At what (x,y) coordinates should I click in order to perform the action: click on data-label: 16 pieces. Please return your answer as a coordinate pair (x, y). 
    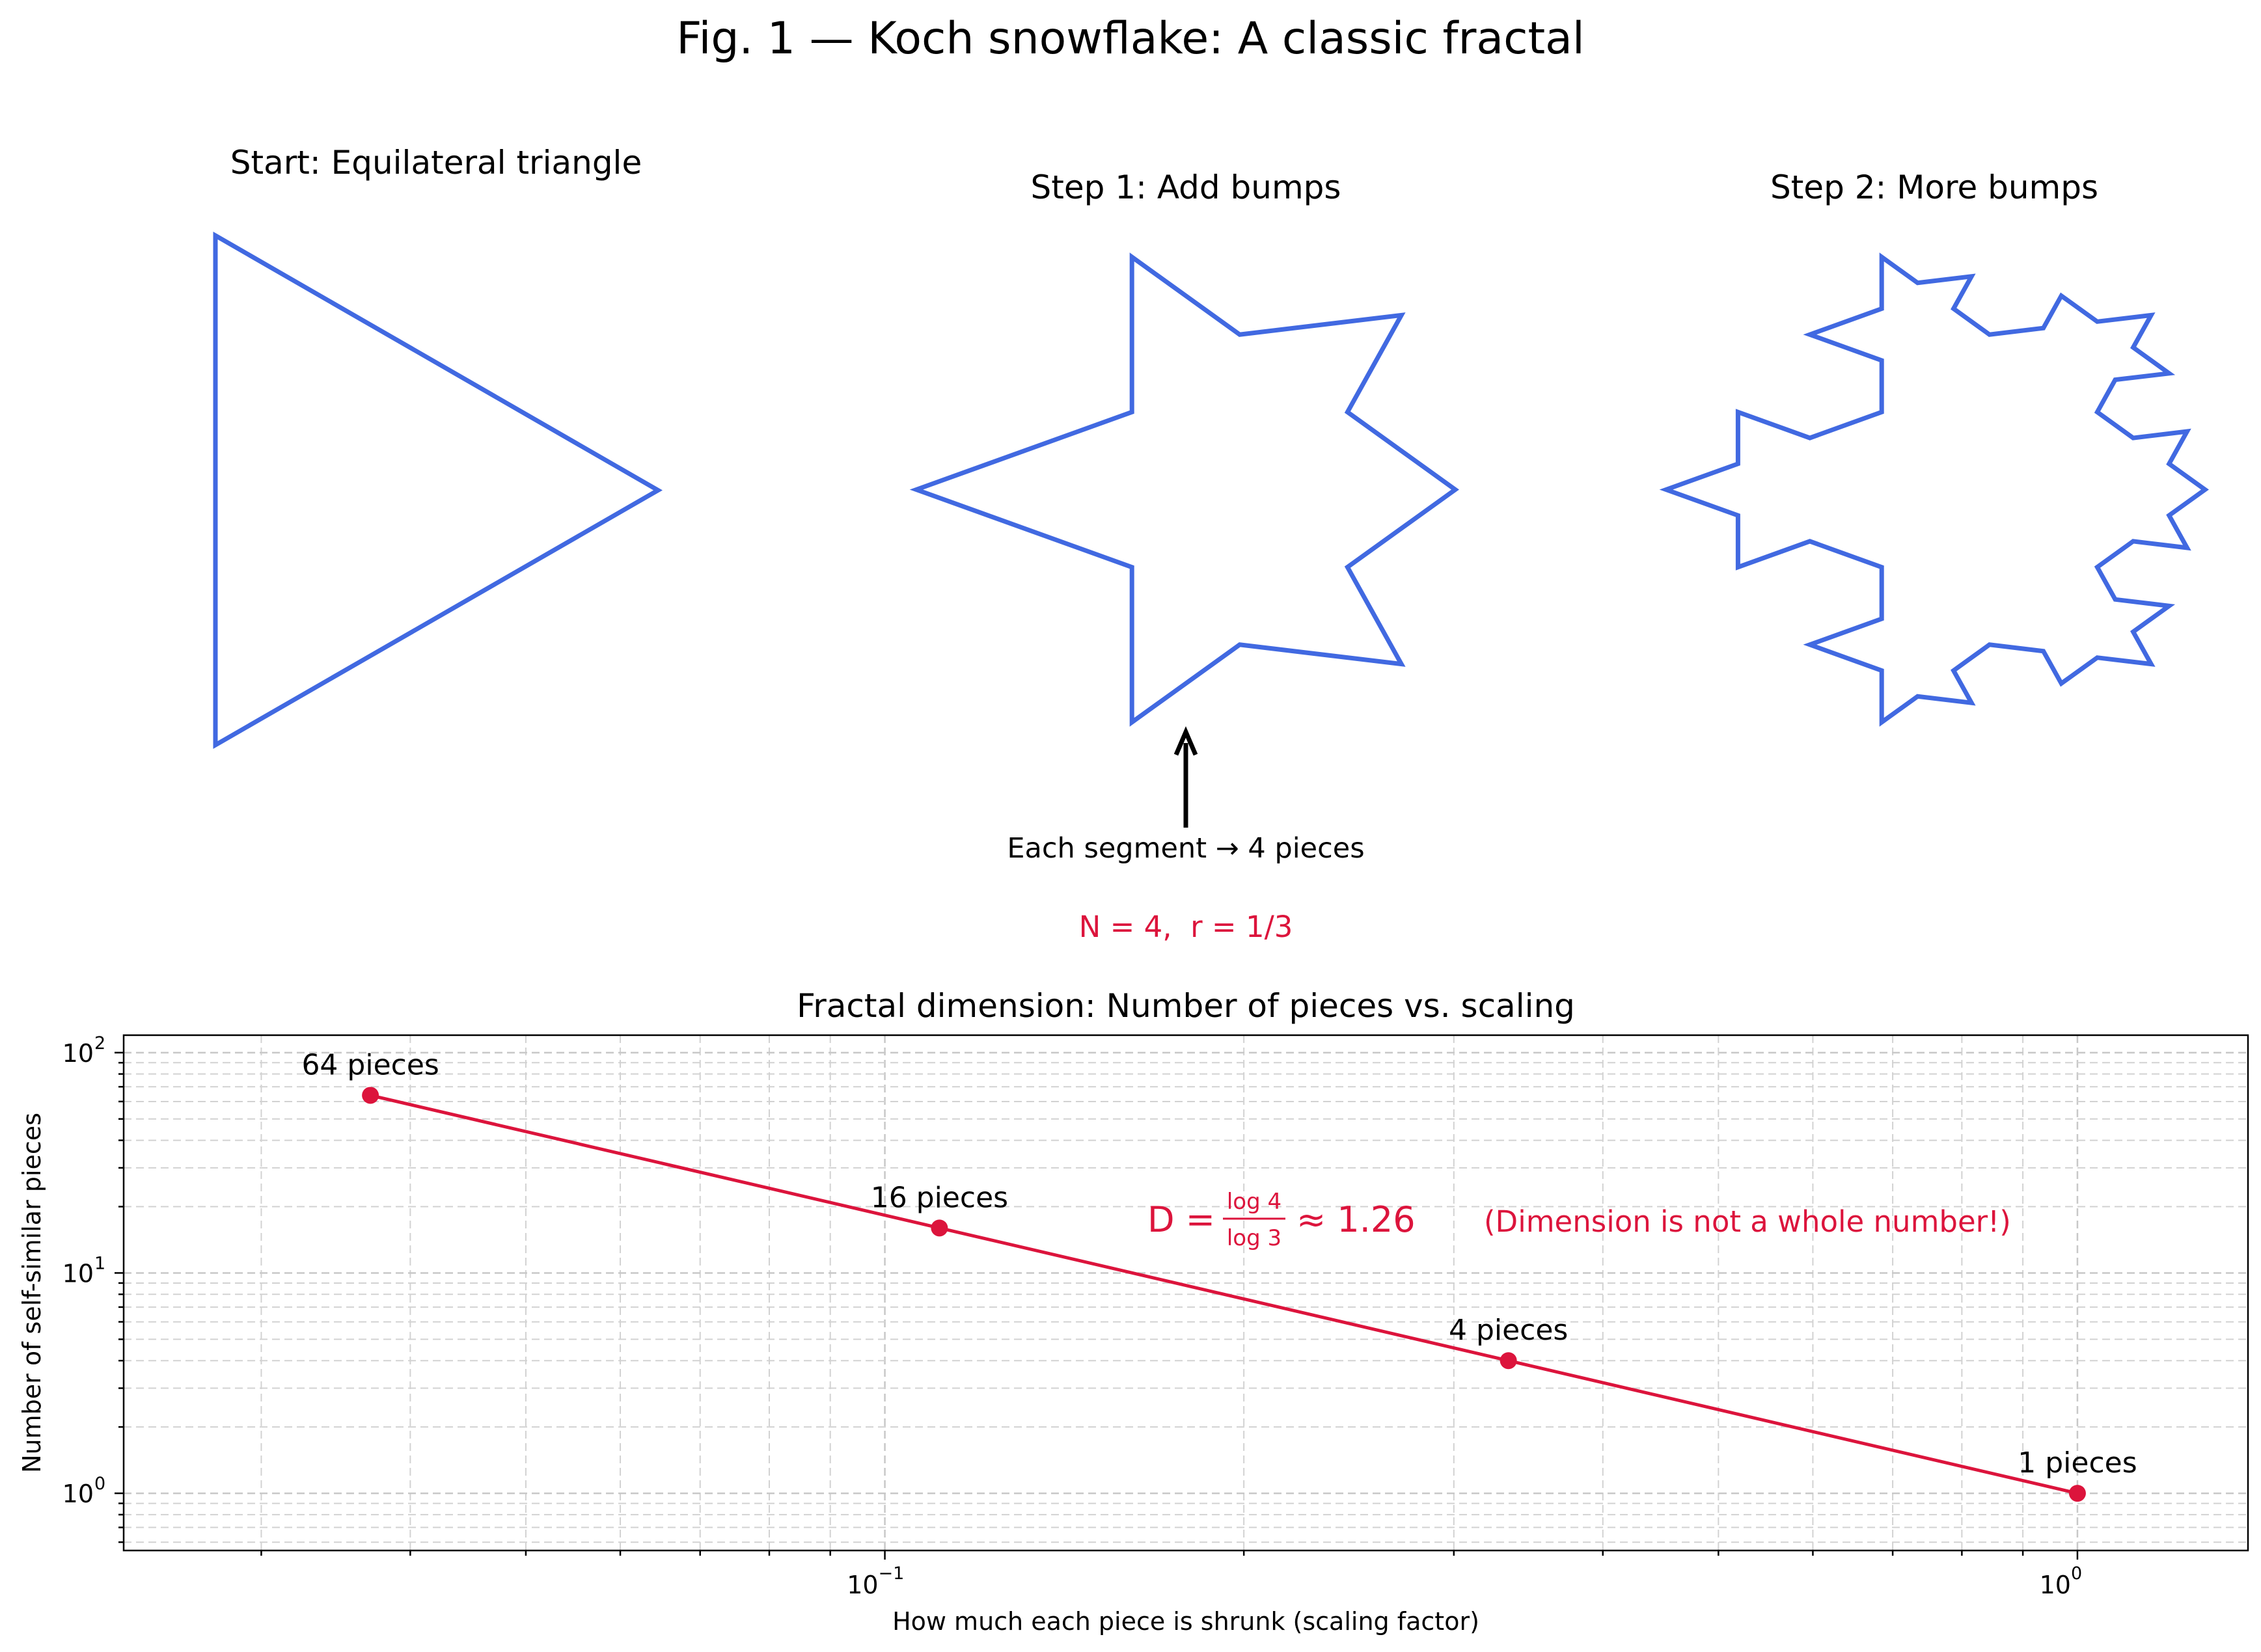
    Looking at the image, I should click on (939, 1197).